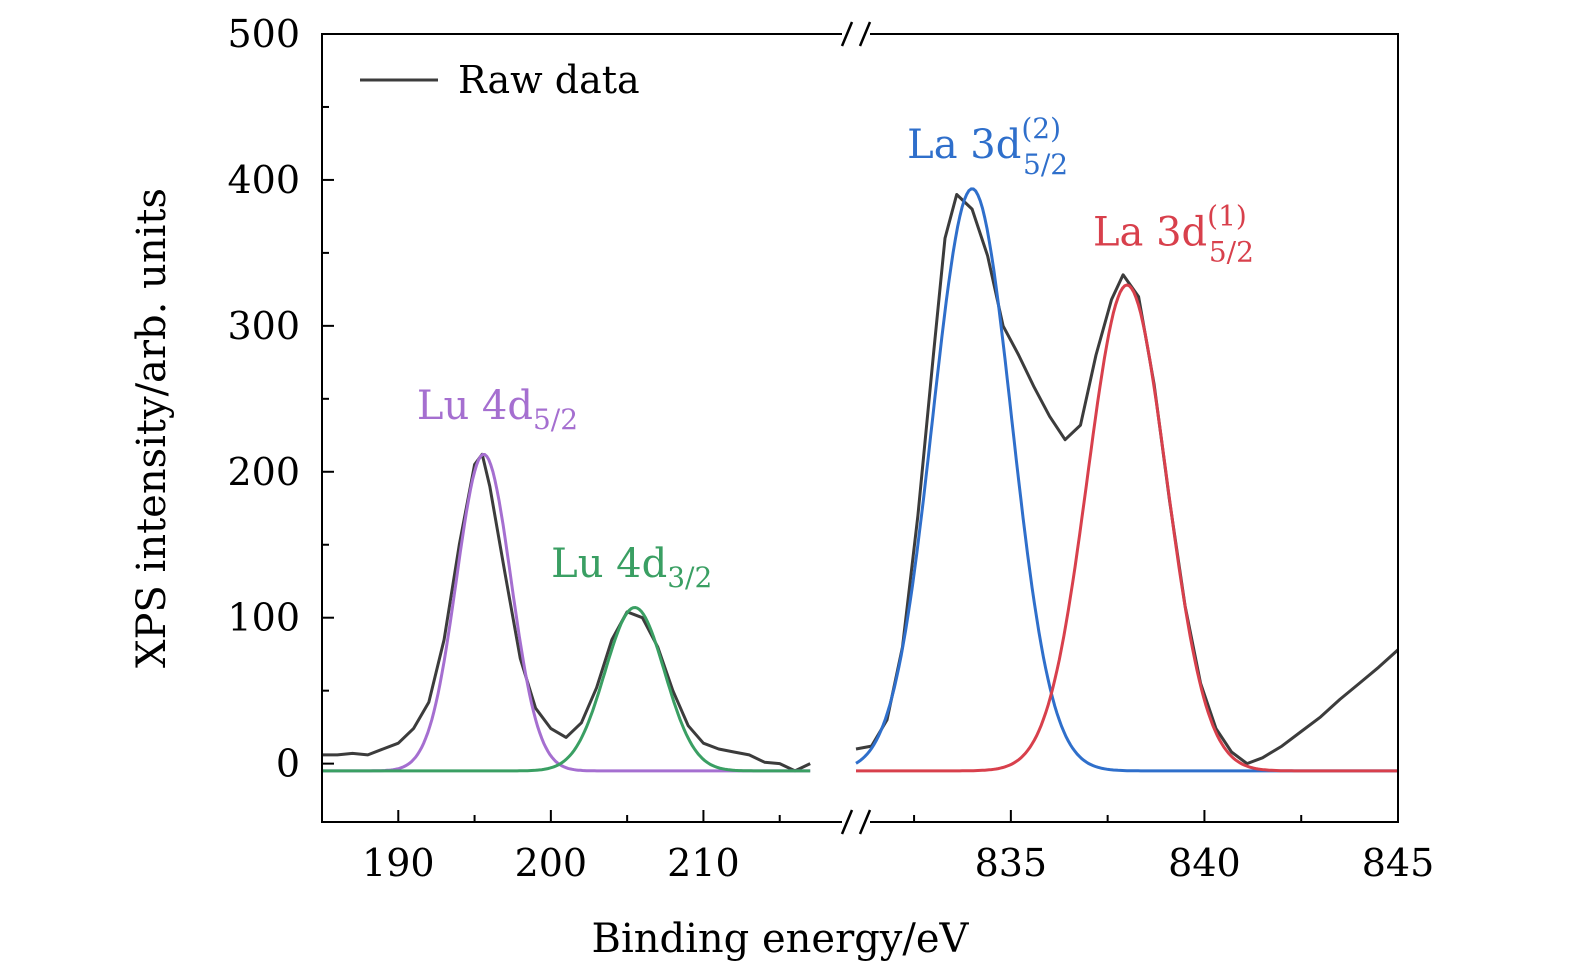  Describe the element at coordinates (781, 939) in the screenshot. I see `x-axis-title: Binding energy/eV` at that location.